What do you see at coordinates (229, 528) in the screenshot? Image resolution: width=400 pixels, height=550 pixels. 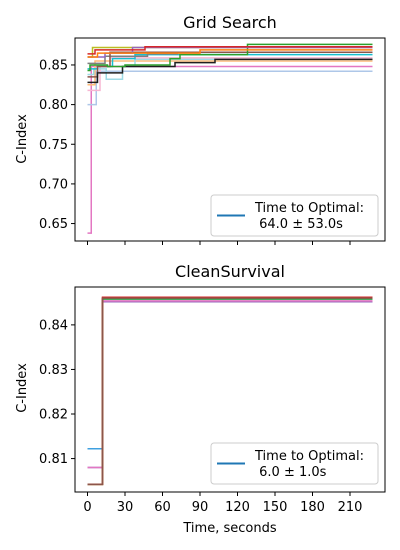 I see `cleansurvival-xlabel: Time, seconds` at bounding box center [229, 528].